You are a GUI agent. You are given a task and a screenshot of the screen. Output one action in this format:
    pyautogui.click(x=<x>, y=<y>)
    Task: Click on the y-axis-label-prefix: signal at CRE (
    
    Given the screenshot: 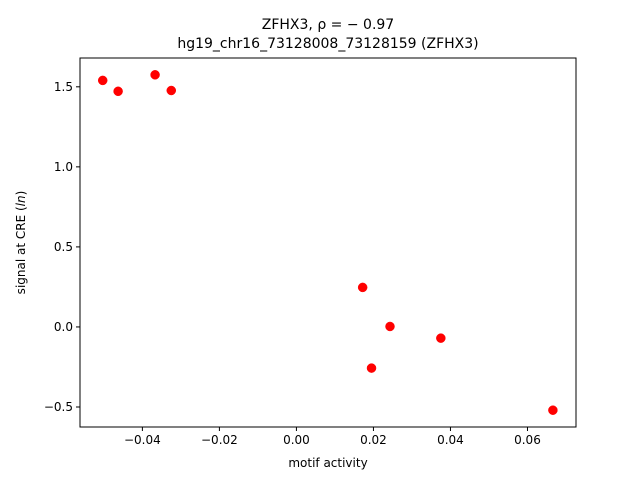 What is the action you would take?
    pyautogui.click(x=21, y=250)
    